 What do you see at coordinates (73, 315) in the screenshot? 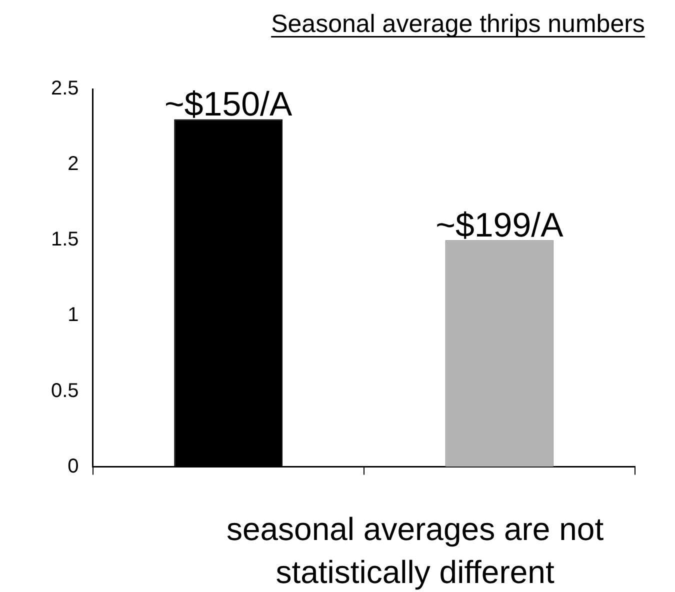
I see `y-tick-label: 1` at bounding box center [73, 315].